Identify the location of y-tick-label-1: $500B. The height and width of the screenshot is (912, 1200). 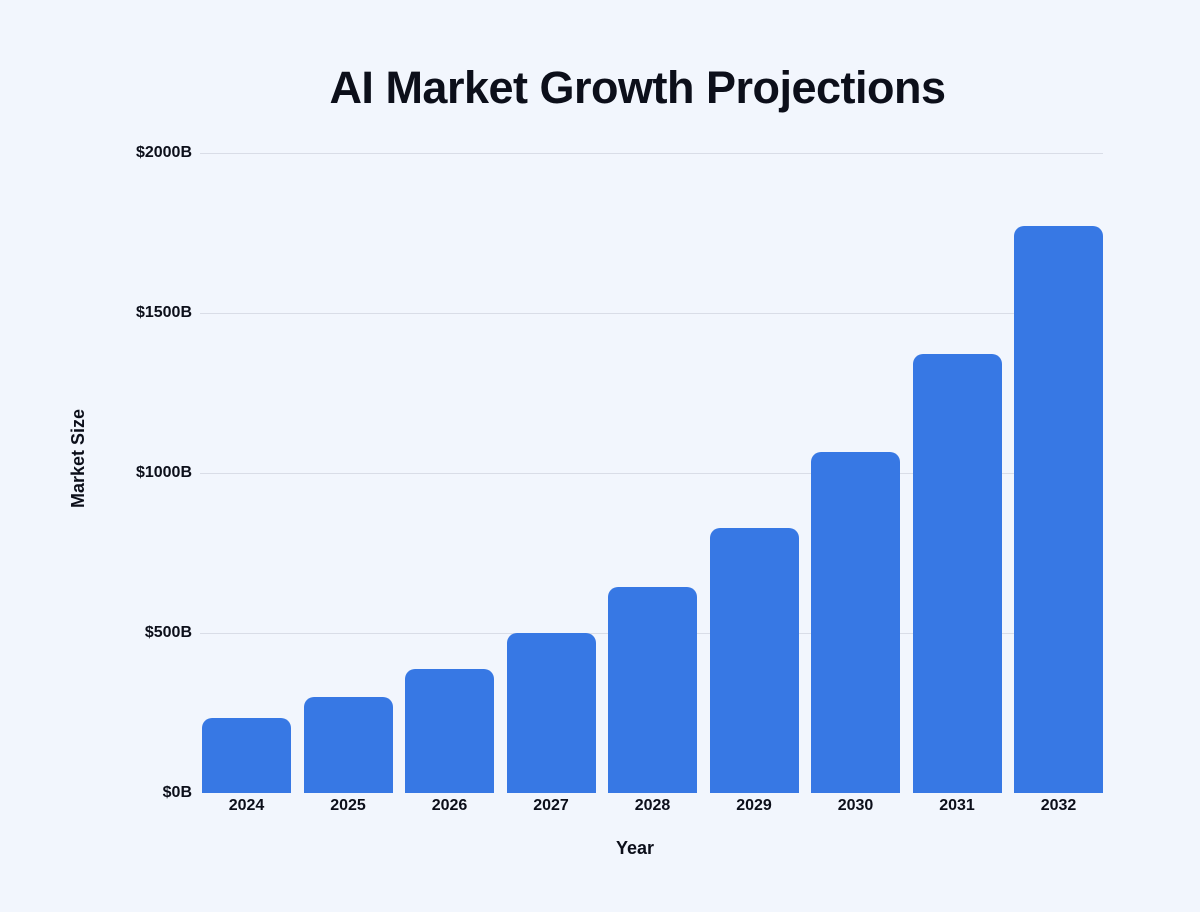
(168, 632).